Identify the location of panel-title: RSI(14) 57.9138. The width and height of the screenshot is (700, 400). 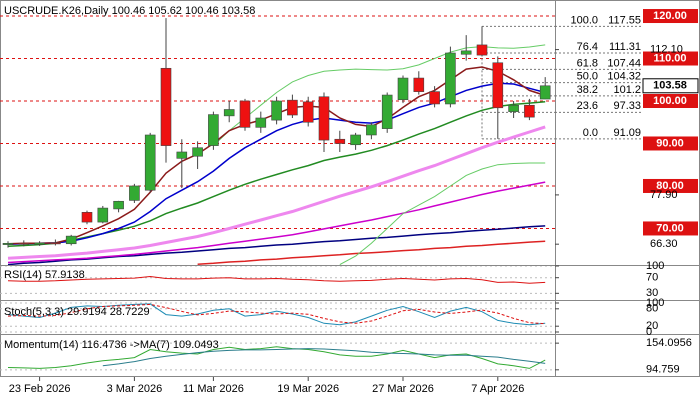
(44, 275).